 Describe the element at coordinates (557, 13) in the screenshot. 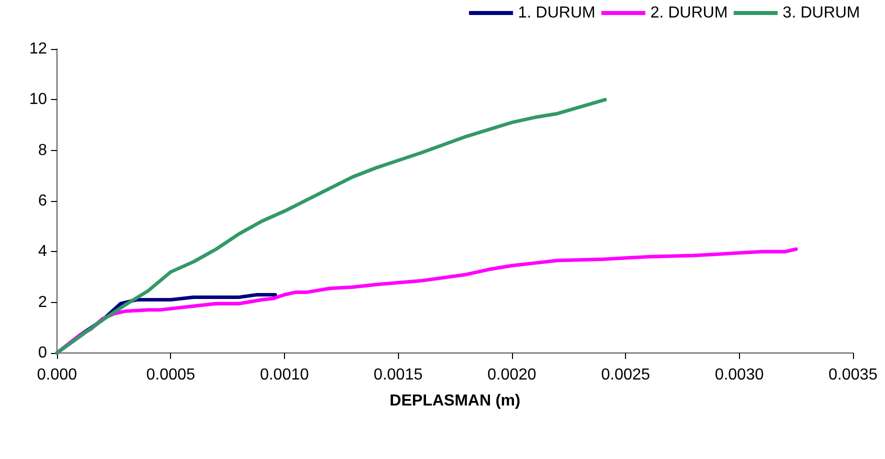

I see `legend-label: 1. DURUM` at that location.